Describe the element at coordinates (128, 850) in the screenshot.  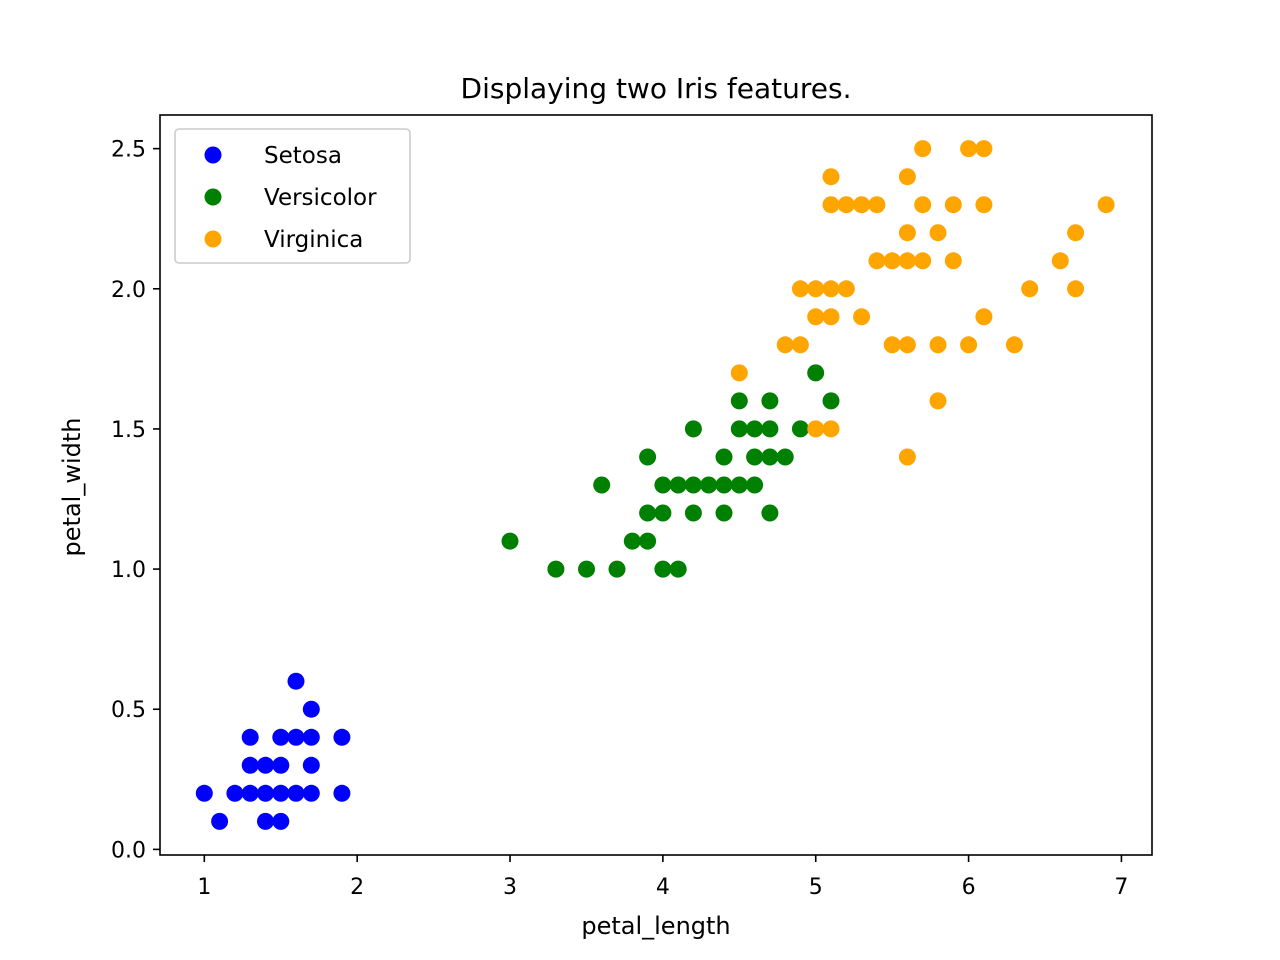
I see `y-tick-label: 0.0` at that location.